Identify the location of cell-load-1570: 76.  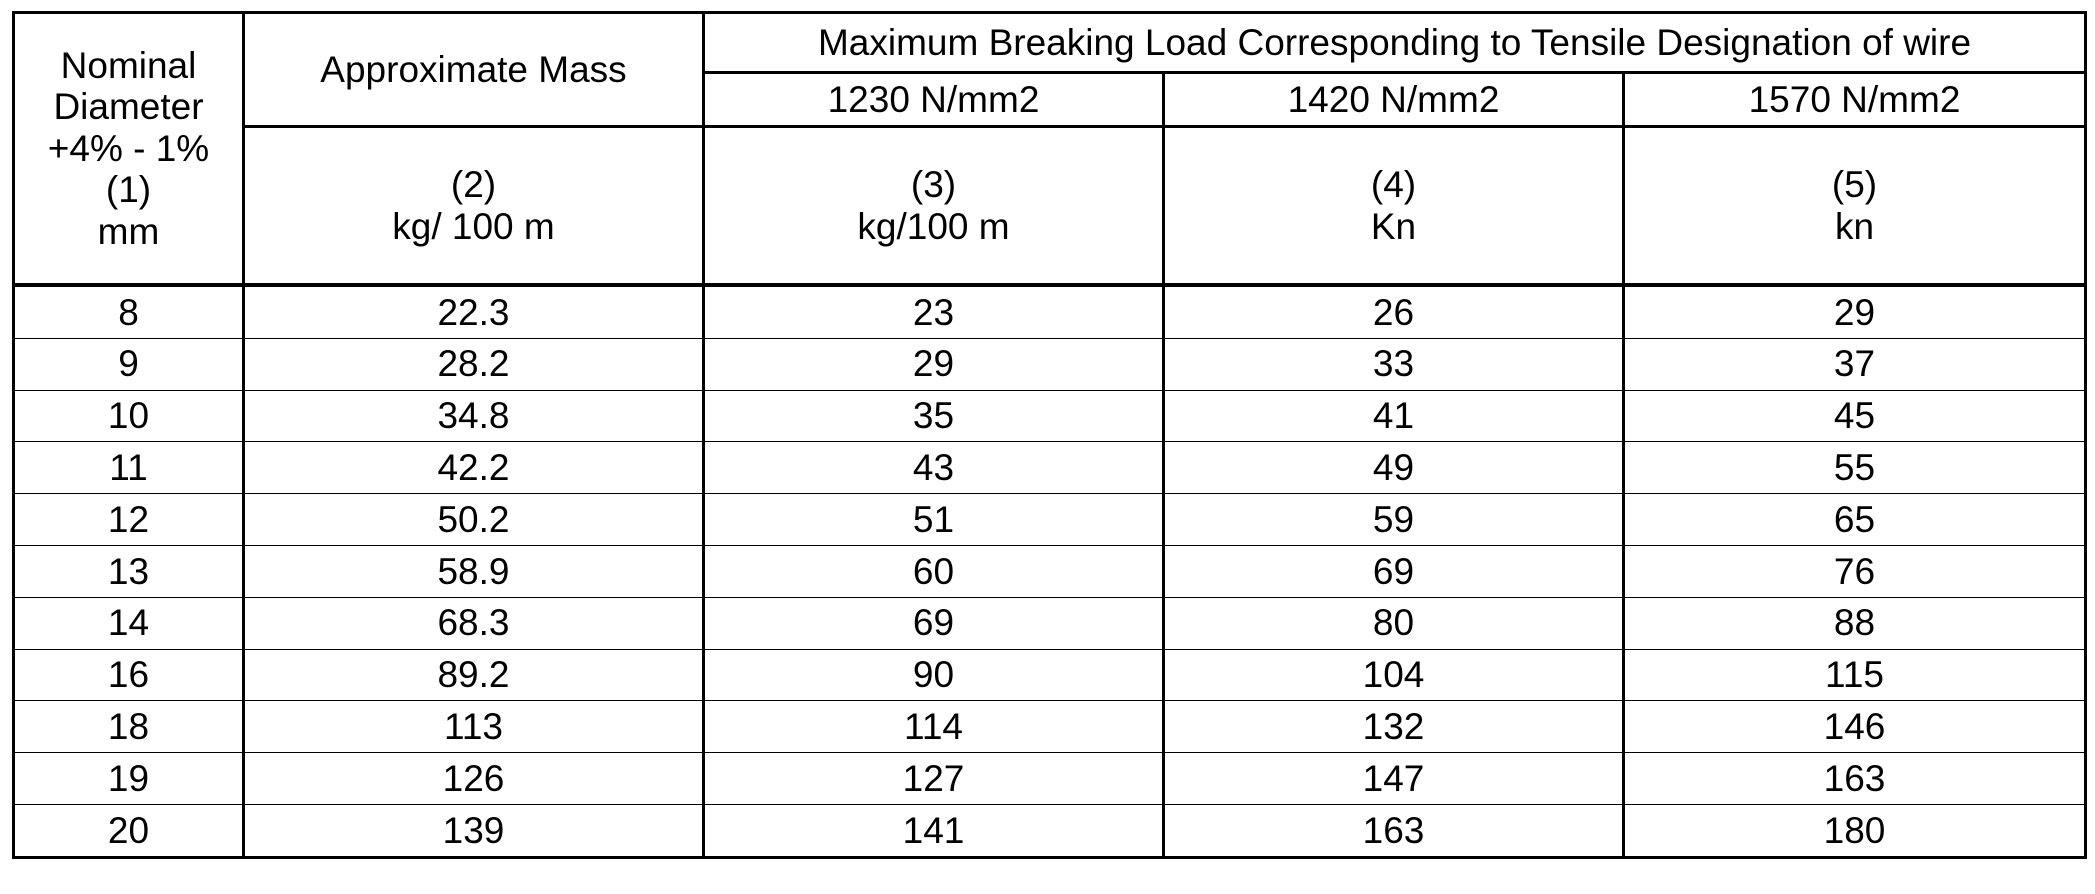
(1854, 571).